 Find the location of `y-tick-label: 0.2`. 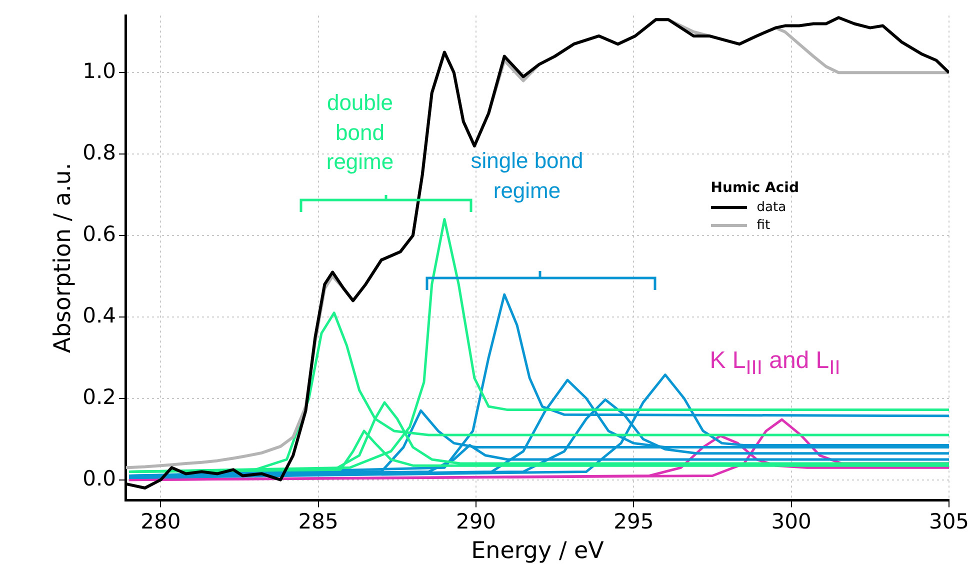

y-tick-label: 0.2 is located at coordinates (99, 396).